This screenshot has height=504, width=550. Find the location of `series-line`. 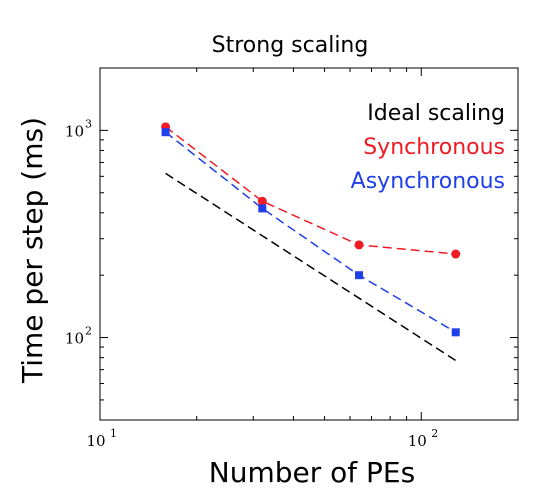

series-line is located at coordinates (310, 190).